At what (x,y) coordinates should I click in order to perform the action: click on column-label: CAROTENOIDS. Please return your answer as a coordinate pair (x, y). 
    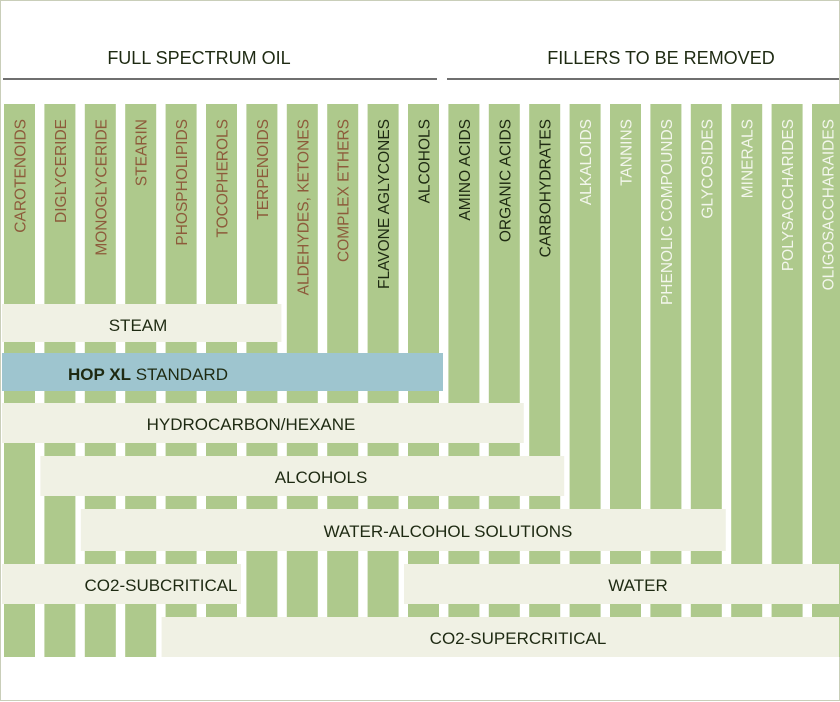
    Looking at the image, I should click on (21, 176).